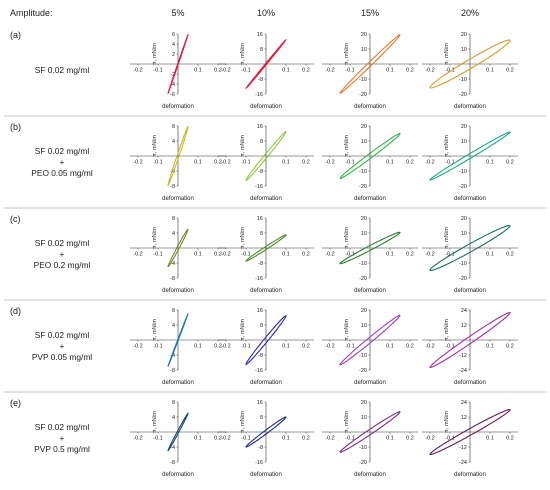 The image size is (550, 490). Describe the element at coordinates (172, 75) in the screenshot. I see `y-tick-label: -2` at that location.